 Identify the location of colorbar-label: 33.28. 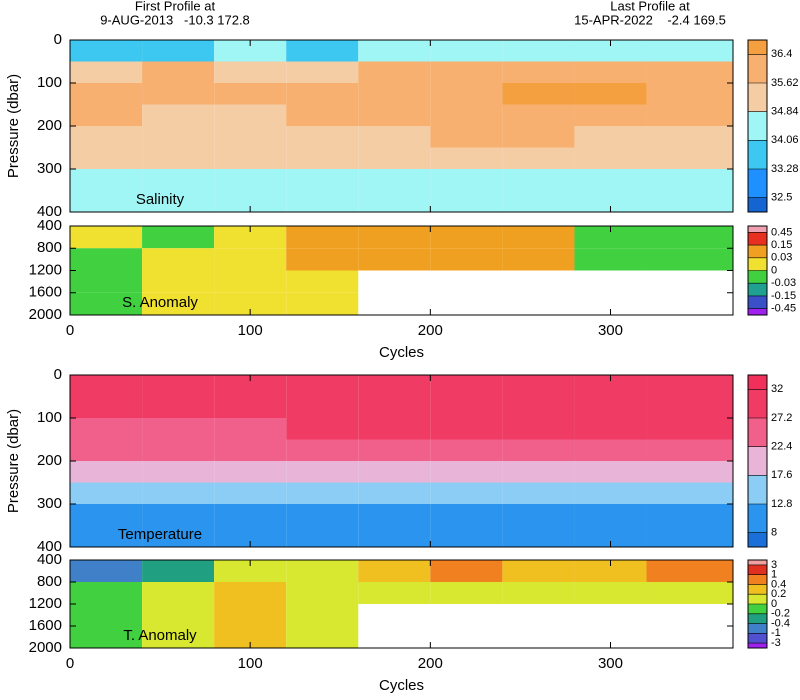
(785, 169).